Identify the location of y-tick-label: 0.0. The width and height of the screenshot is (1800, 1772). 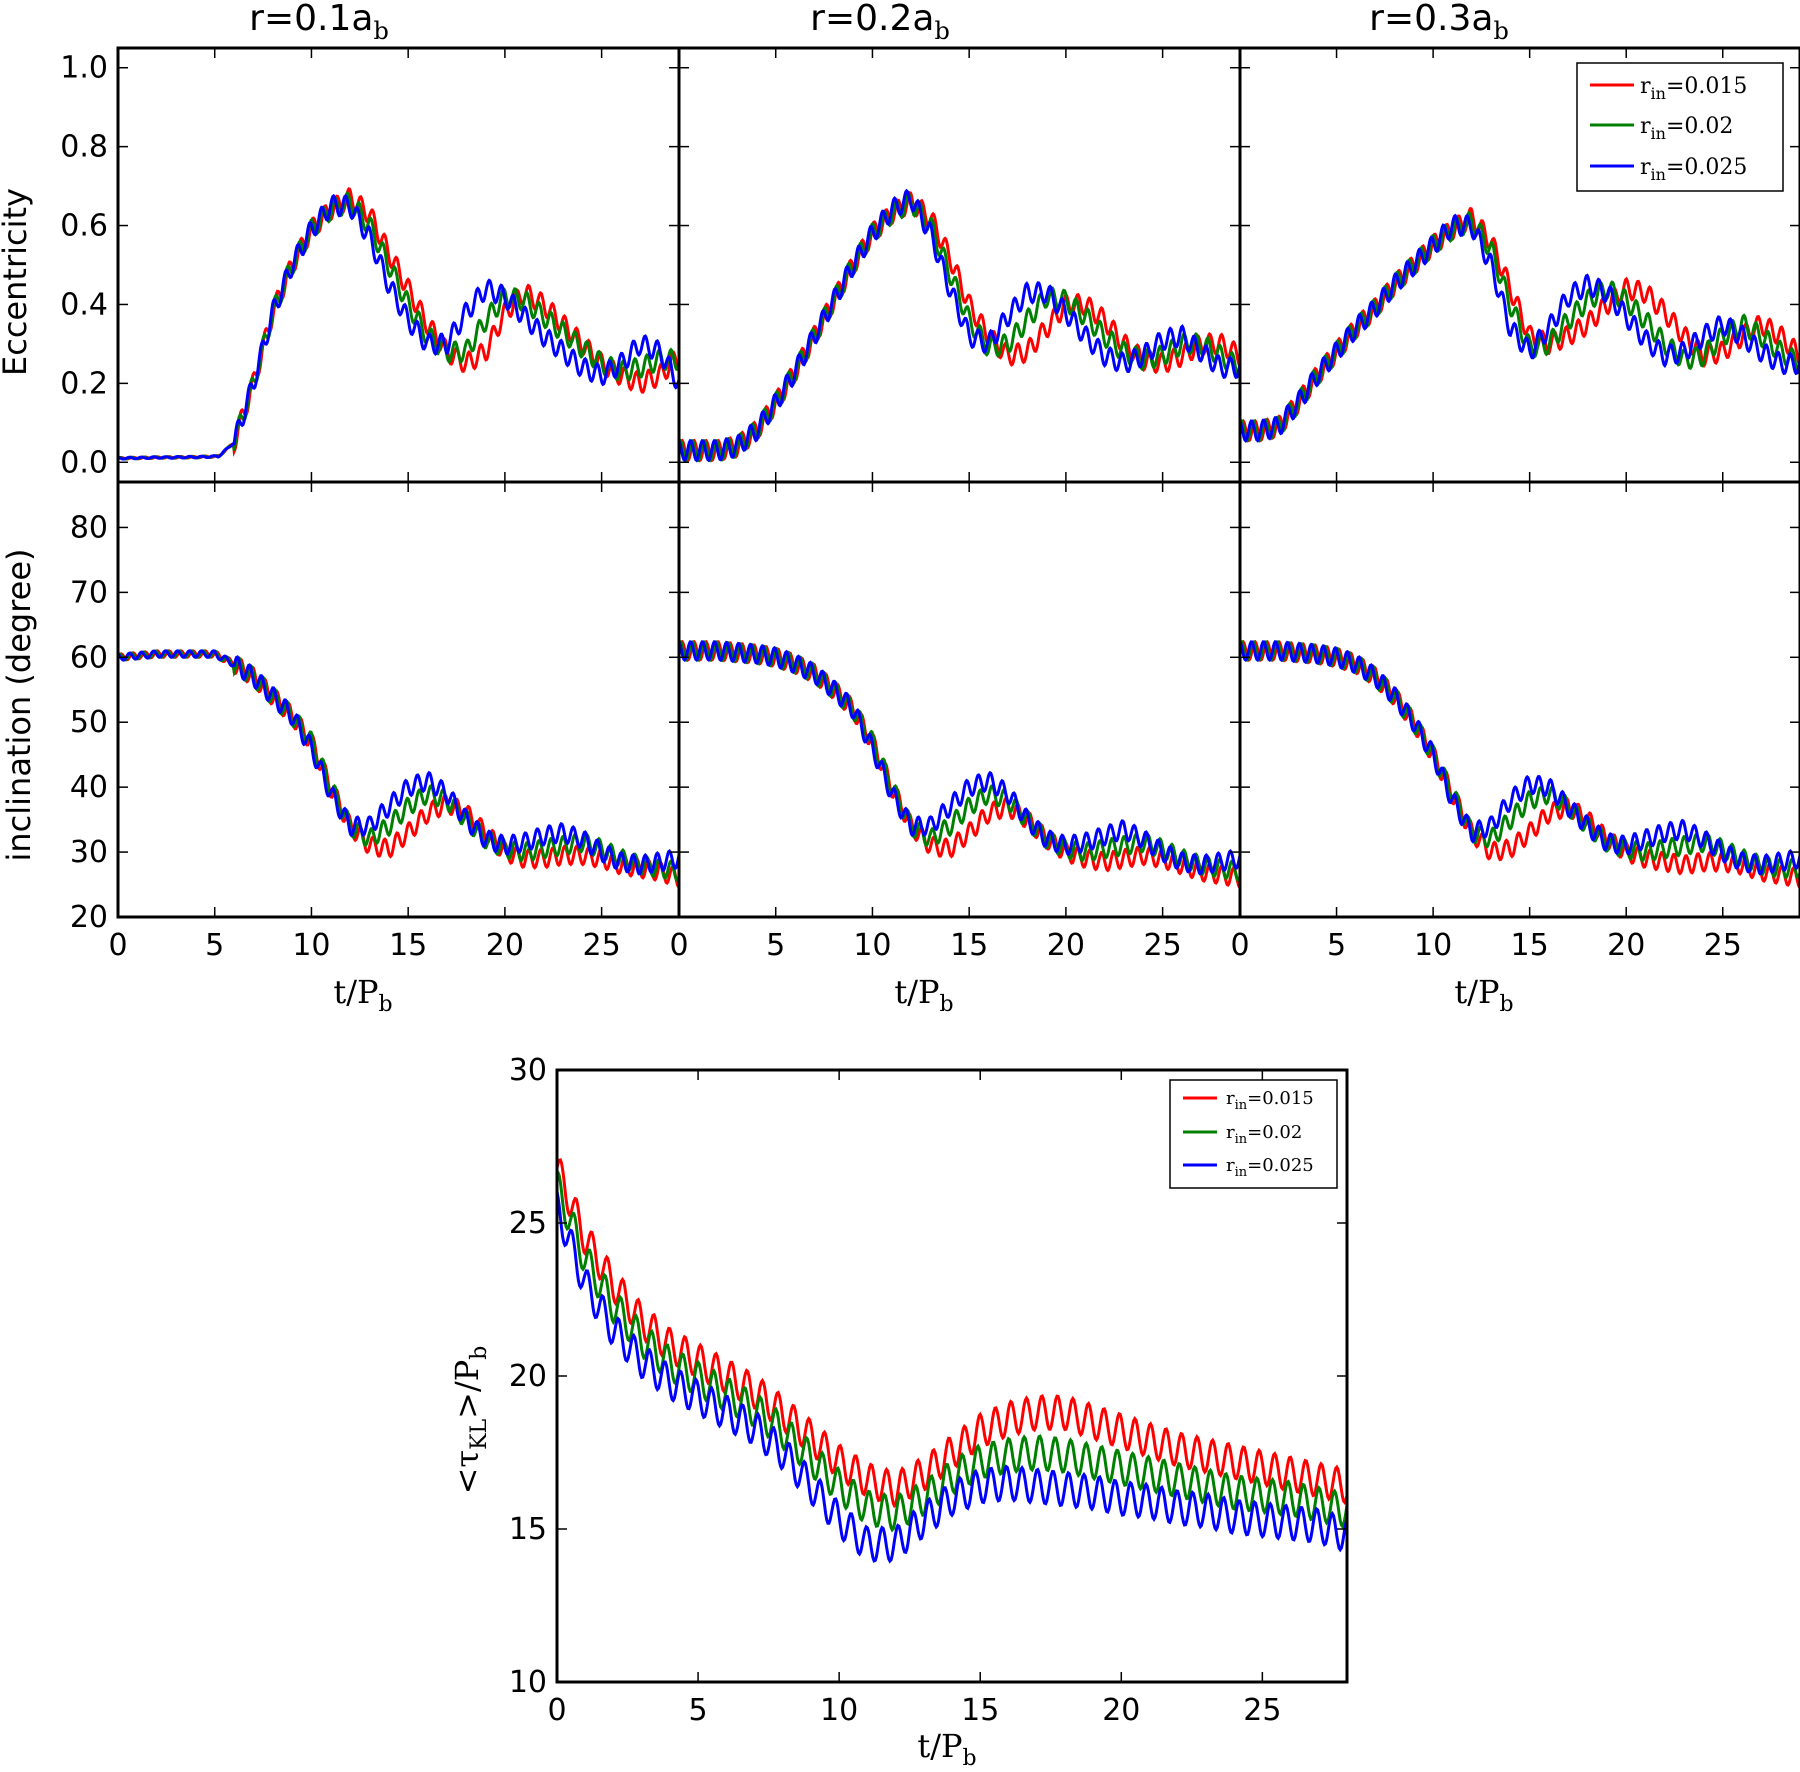
(84, 462).